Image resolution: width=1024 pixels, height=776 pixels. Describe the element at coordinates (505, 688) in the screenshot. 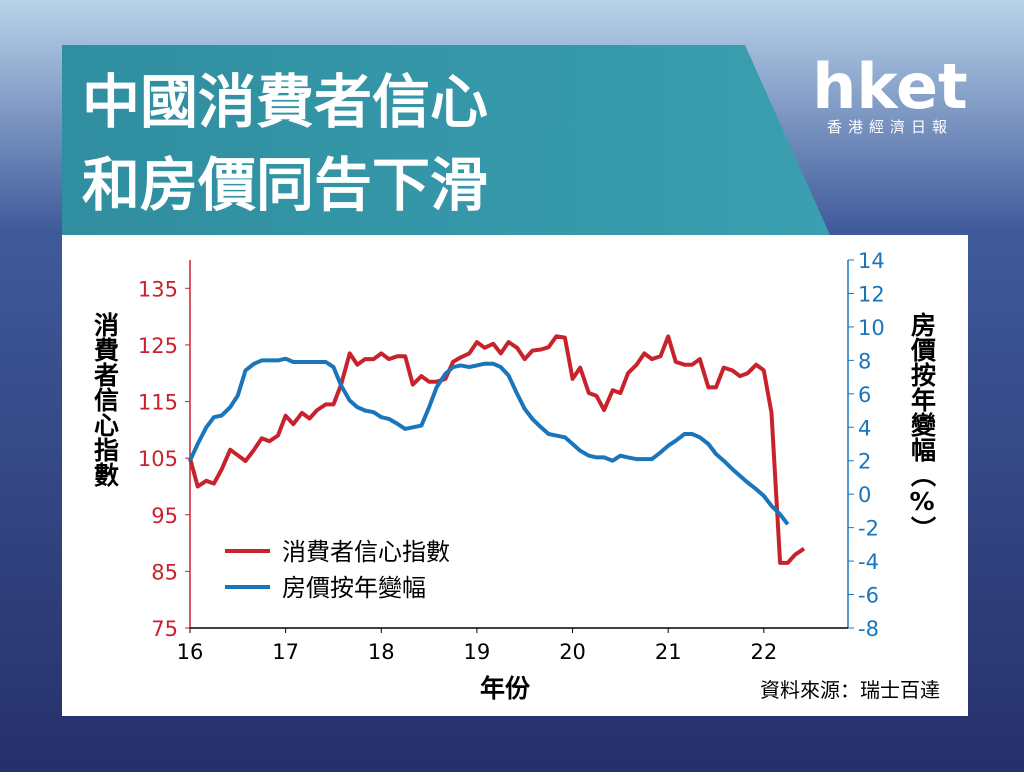

I see `x-axis-label: 年份` at that location.